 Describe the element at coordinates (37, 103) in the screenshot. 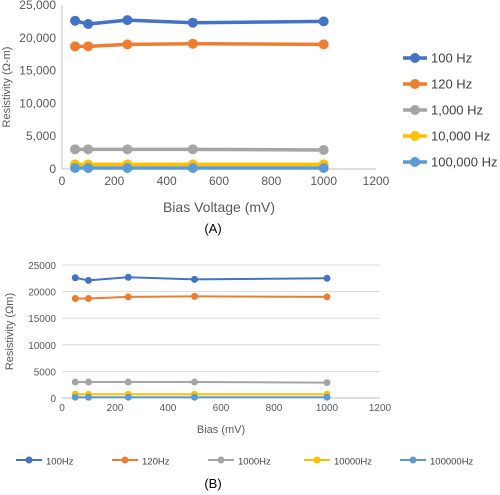

I see `y-tick-label: 10,000` at that location.